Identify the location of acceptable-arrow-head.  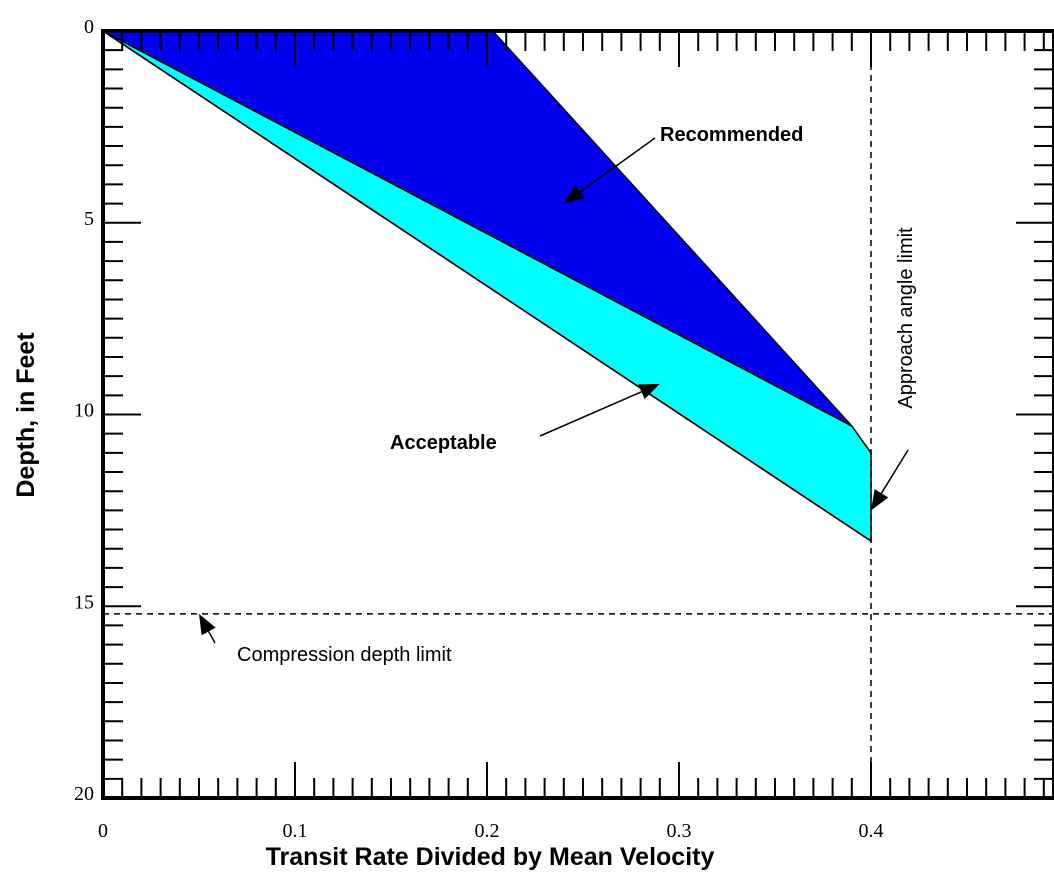
(649, 391).